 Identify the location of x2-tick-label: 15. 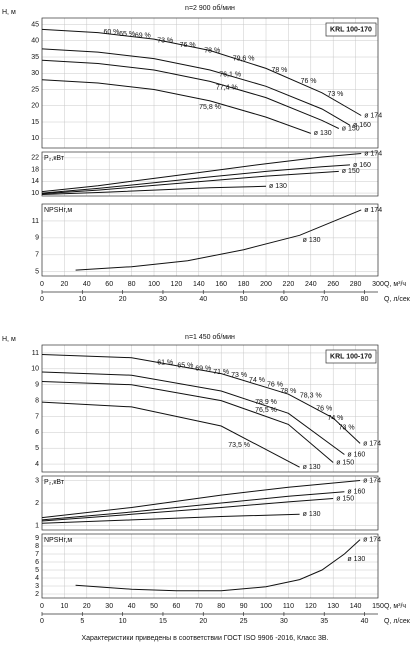
(163, 621).